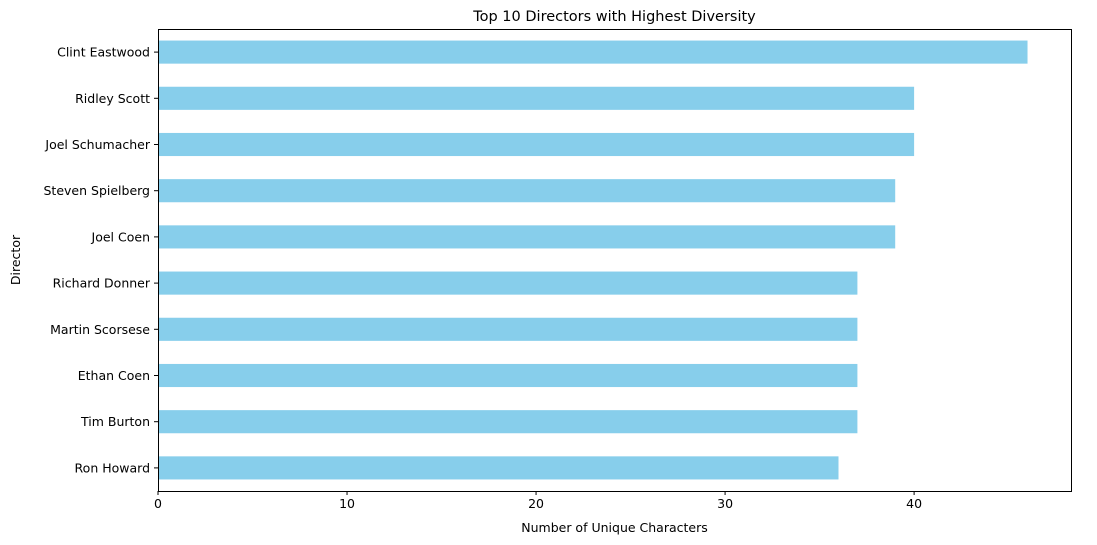 This screenshot has width=1097, height=545. What do you see at coordinates (614, 527) in the screenshot?
I see `x-axis-label: Number of Unique Characters` at bounding box center [614, 527].